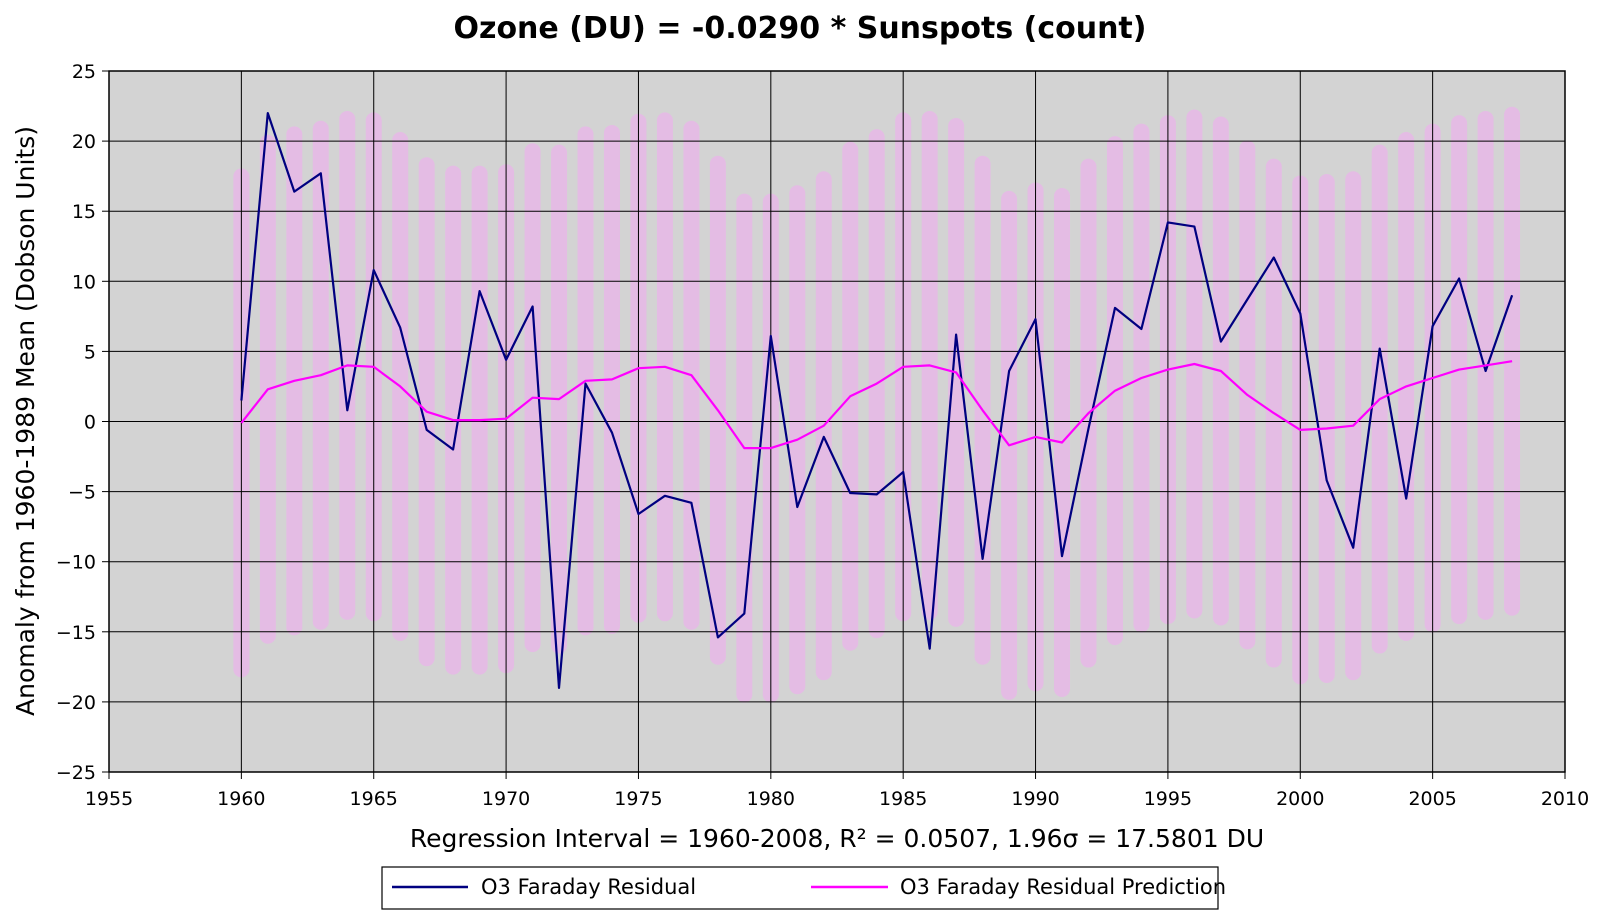 This screenshot has width=1600, height=919. Describe the element at coordinates (84, 212) in the screenshot. I see `y-tick-label-2: 15` at that location.